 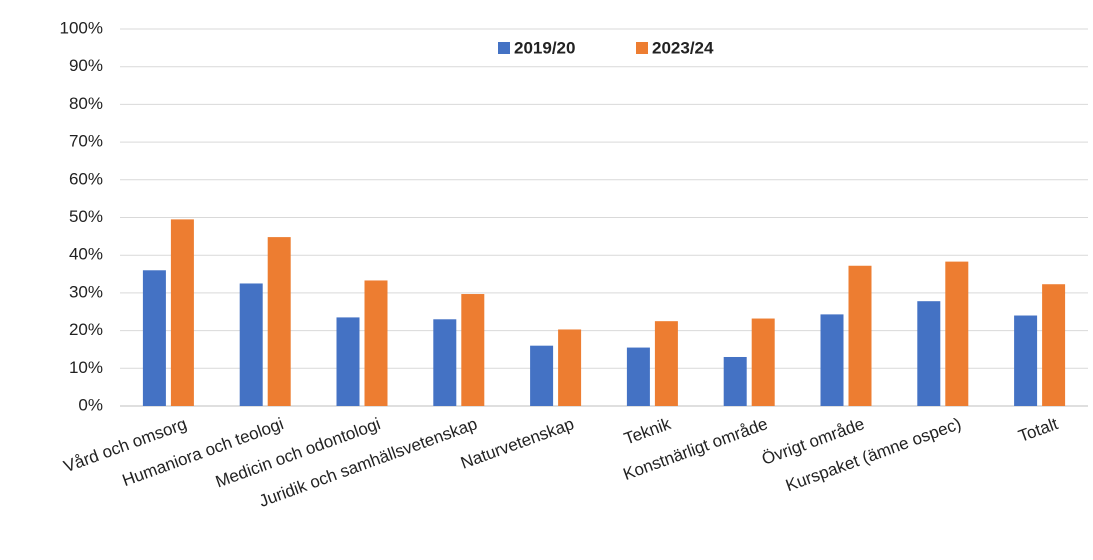 I want to click on y-tick-label: 10%, so click(x=86, y=367).